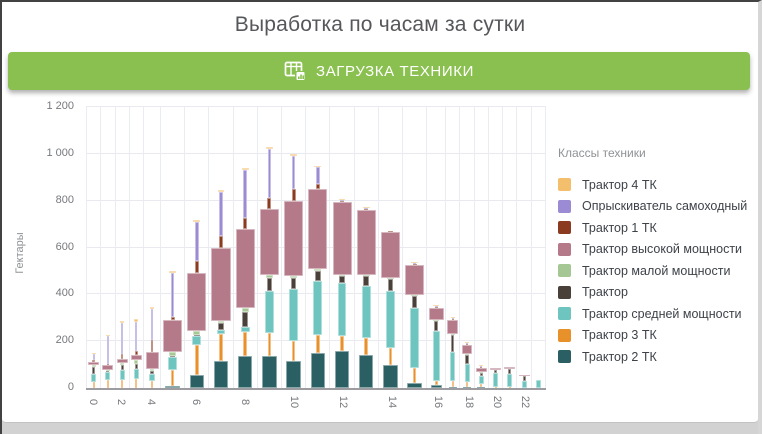 Image resolution: width=762 pixels, height=434 pixels. I want to click on legend-item: Трактор 1 ТК, so click(658, 228).